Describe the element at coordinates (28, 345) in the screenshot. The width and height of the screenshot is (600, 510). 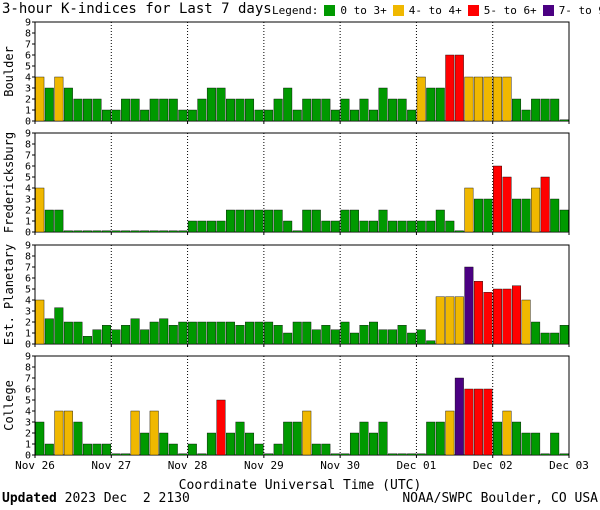
I see `y-tick-label: 0` at that location.